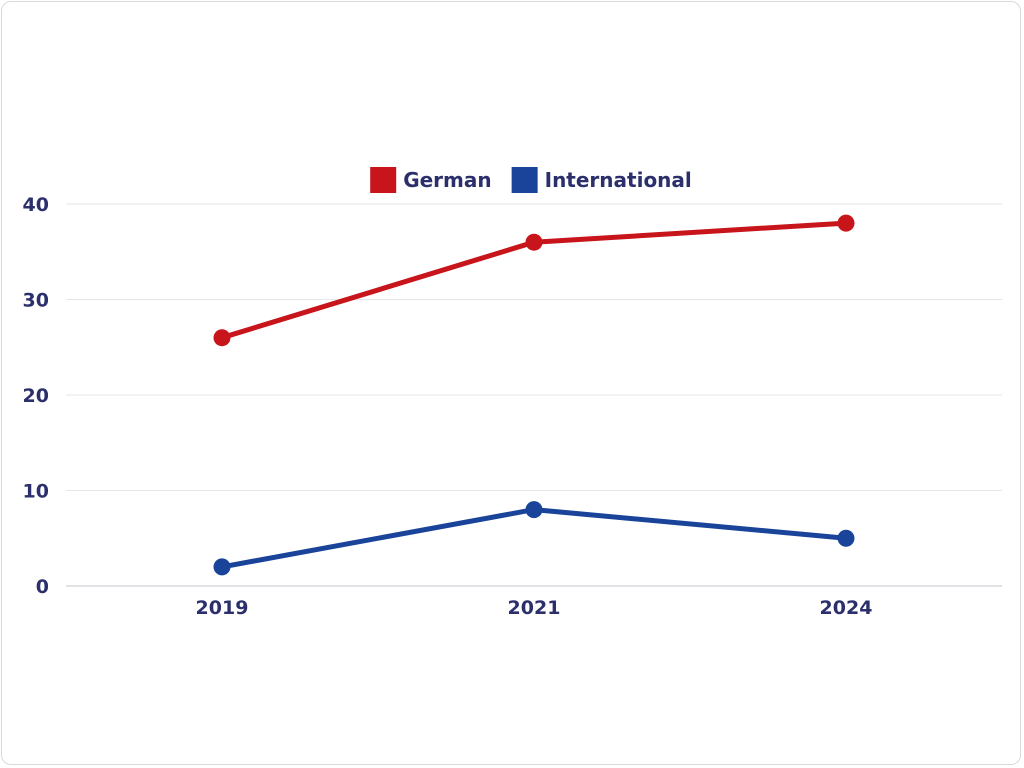 The height and width of the screenshot is (768, 1024). What do you see at coordinates (618, 180) in the screenshot?
I see `legend-label: International` at bounding box center [618, 180].